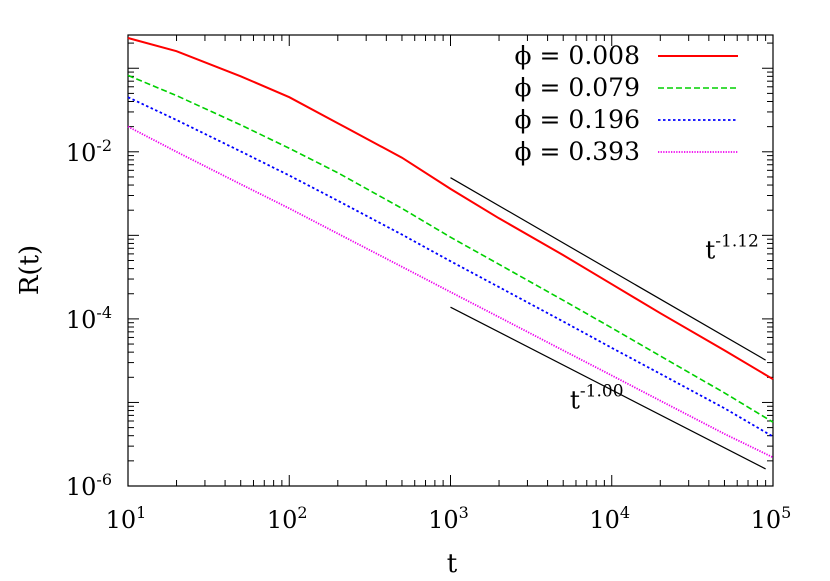  I want to click on x-tick-label: 104, so click(609, 518).